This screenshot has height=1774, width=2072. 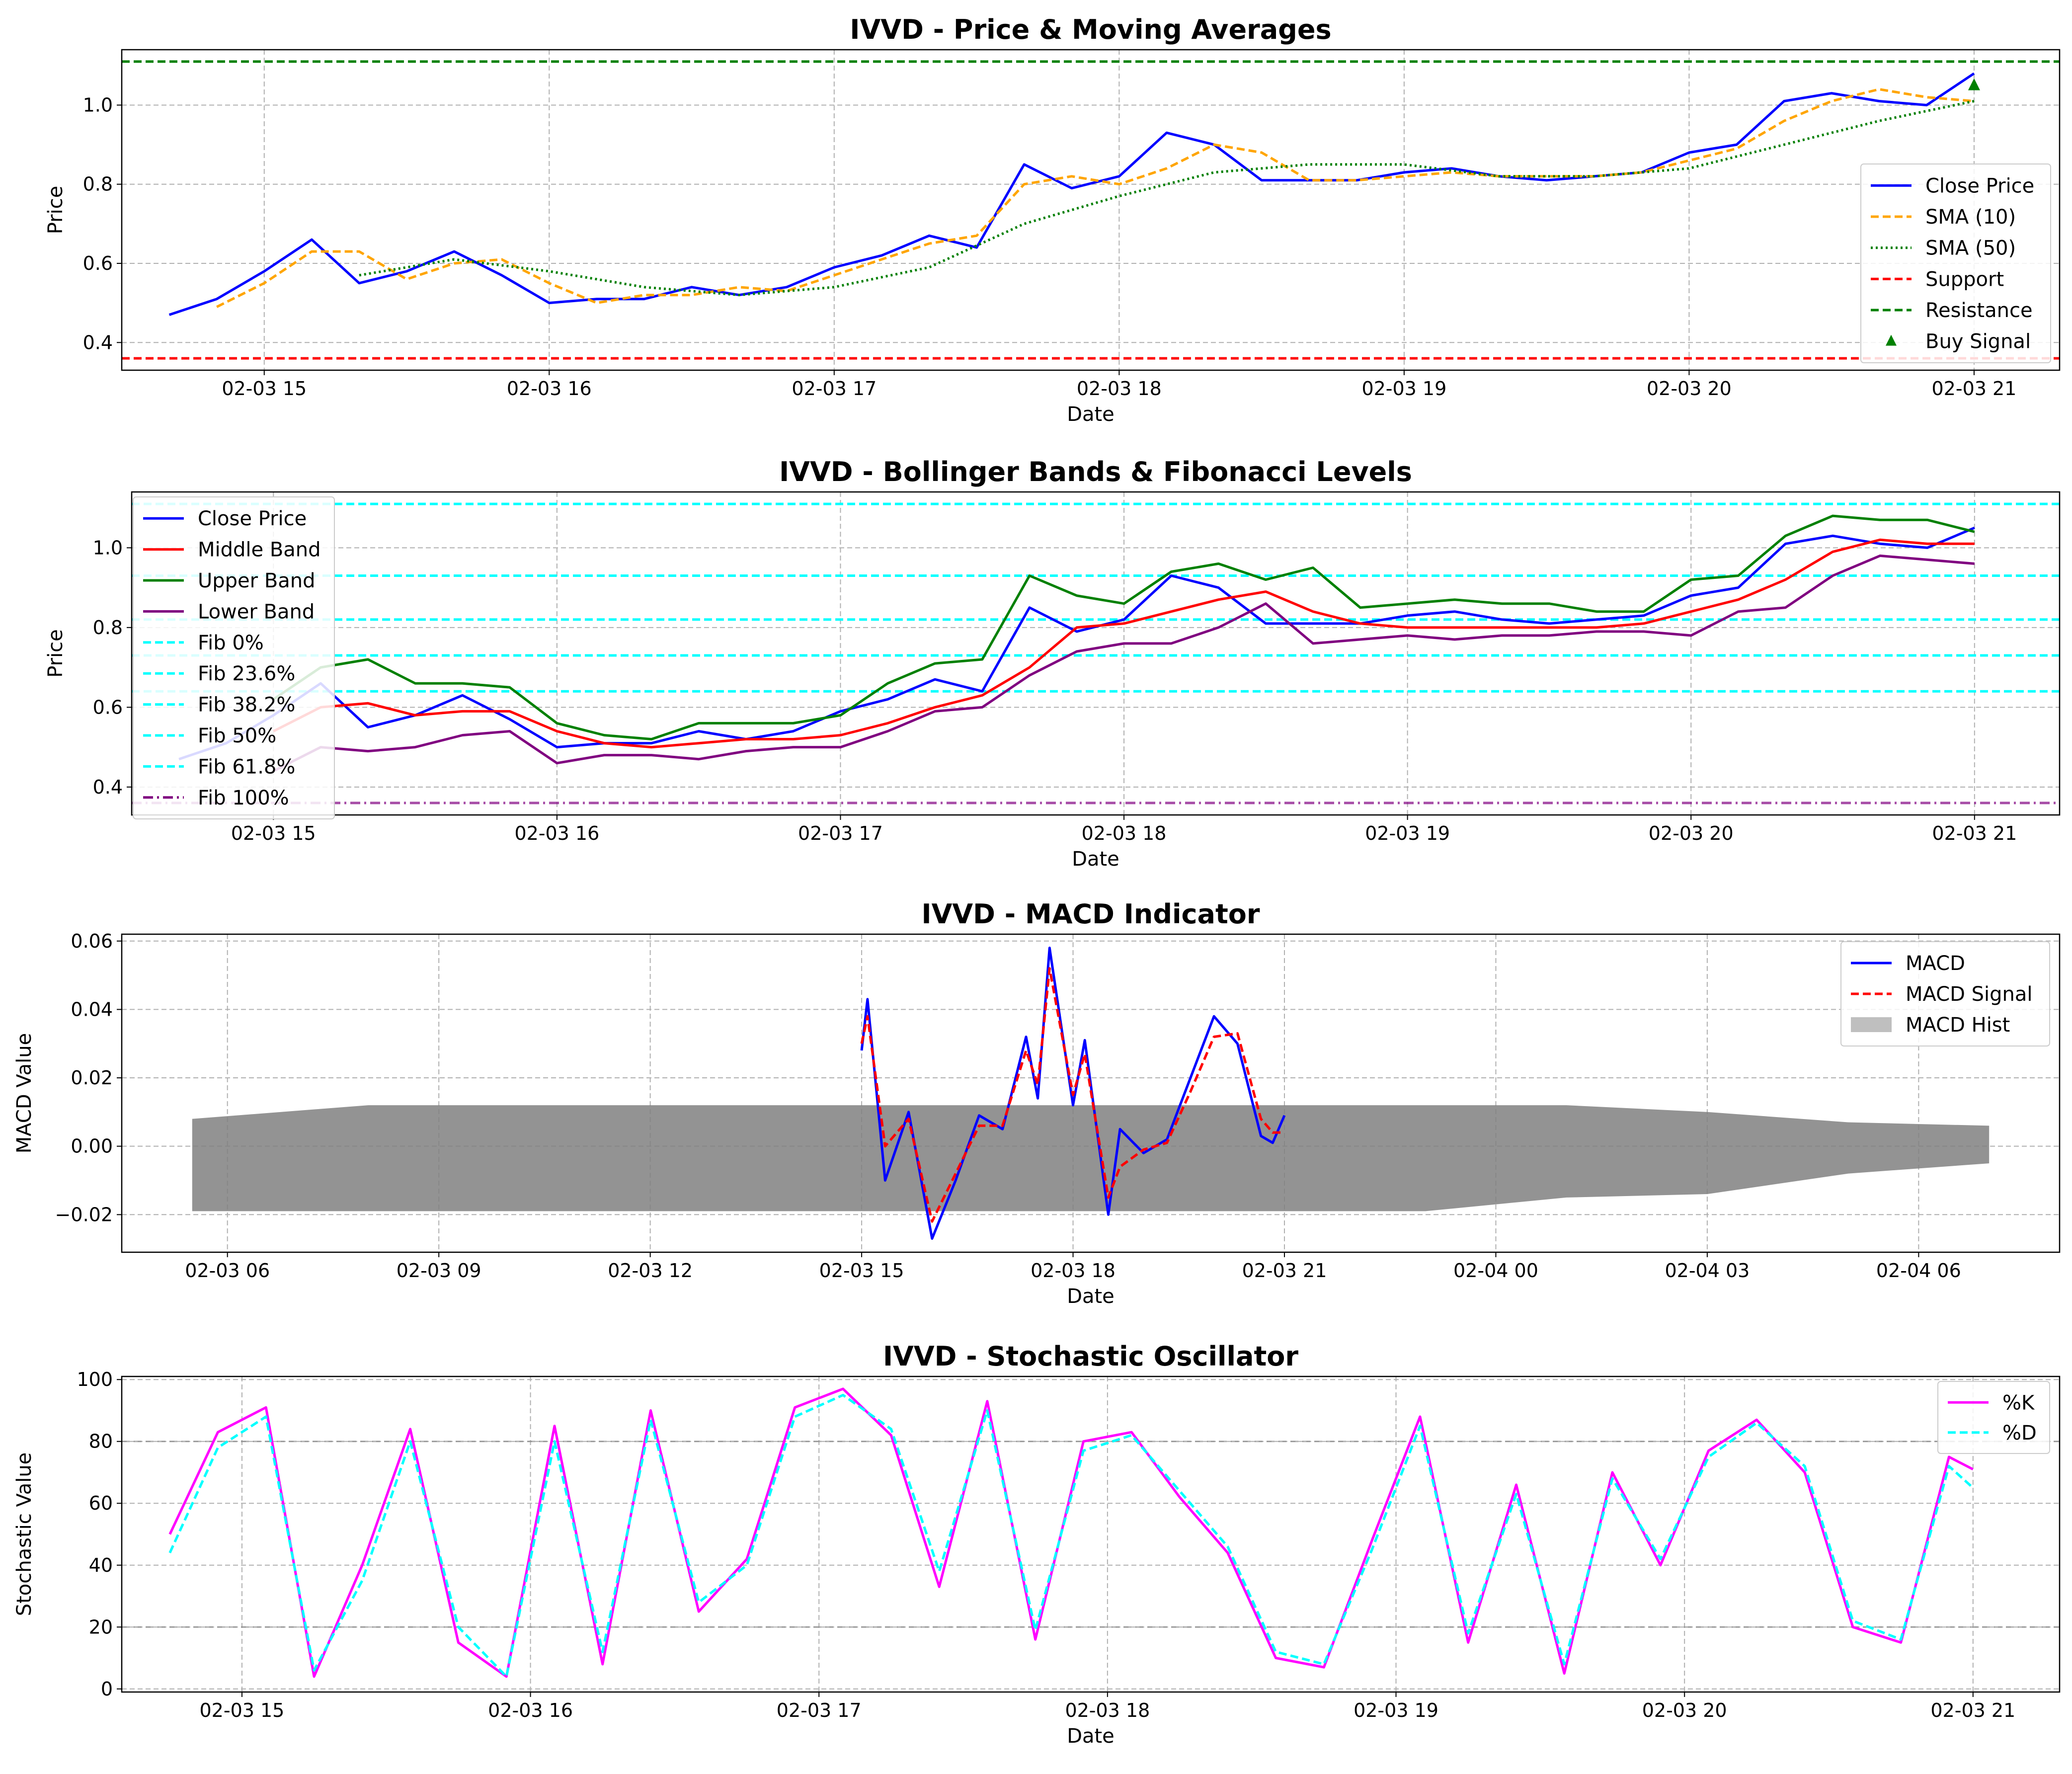 What do you see at coordinates (1974, 84) in the screenshot?
I see `buy-signal-marker` at bounding box center [1974, 84].